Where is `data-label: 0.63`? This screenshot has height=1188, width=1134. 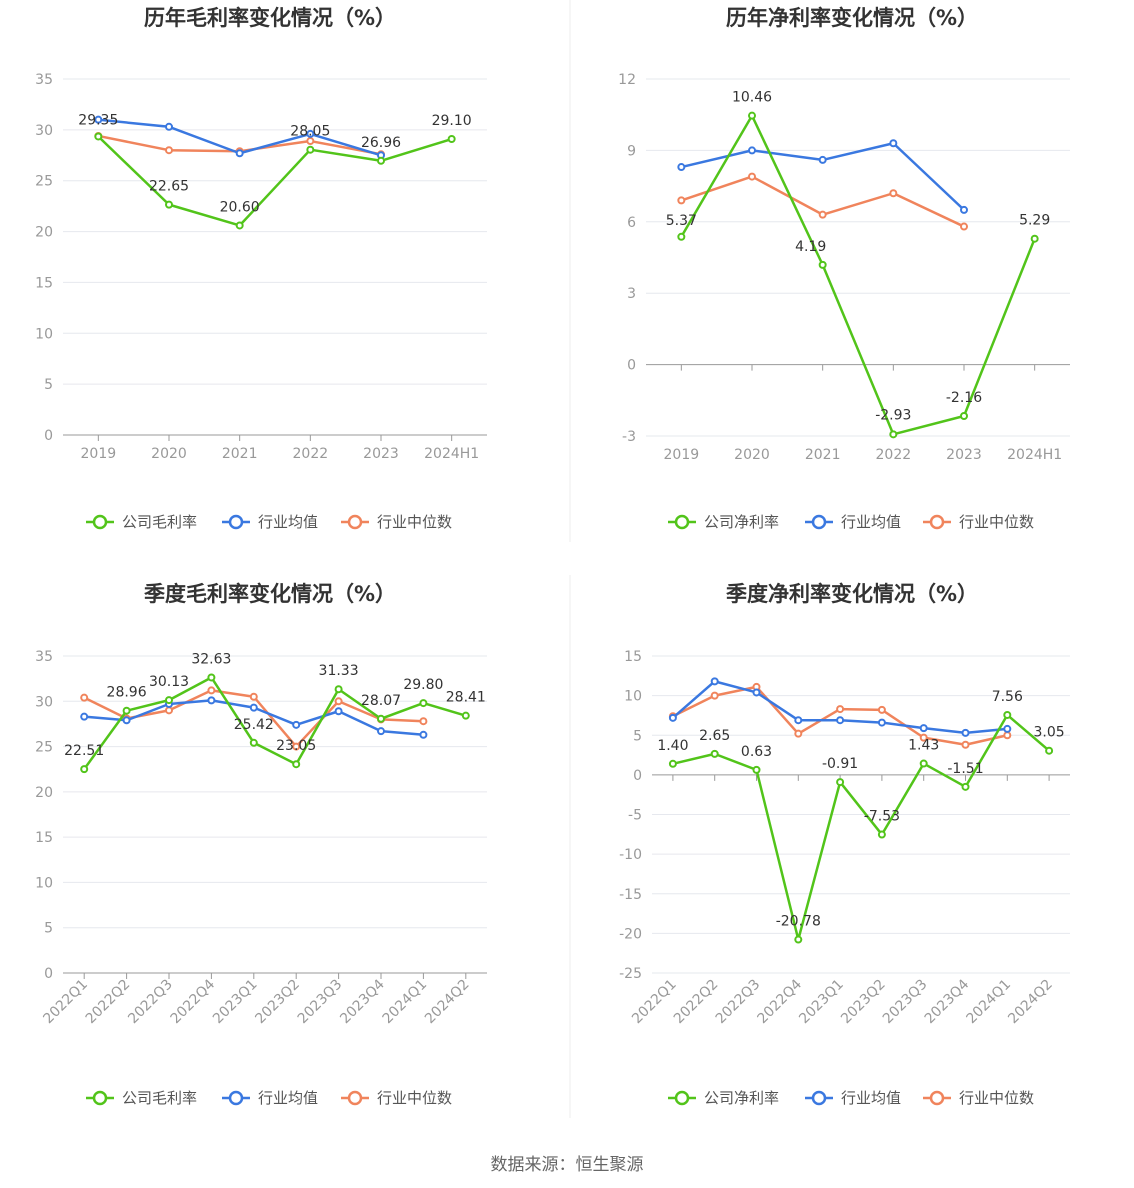 data-label: 0.63 is located at coordinates (756, 752).